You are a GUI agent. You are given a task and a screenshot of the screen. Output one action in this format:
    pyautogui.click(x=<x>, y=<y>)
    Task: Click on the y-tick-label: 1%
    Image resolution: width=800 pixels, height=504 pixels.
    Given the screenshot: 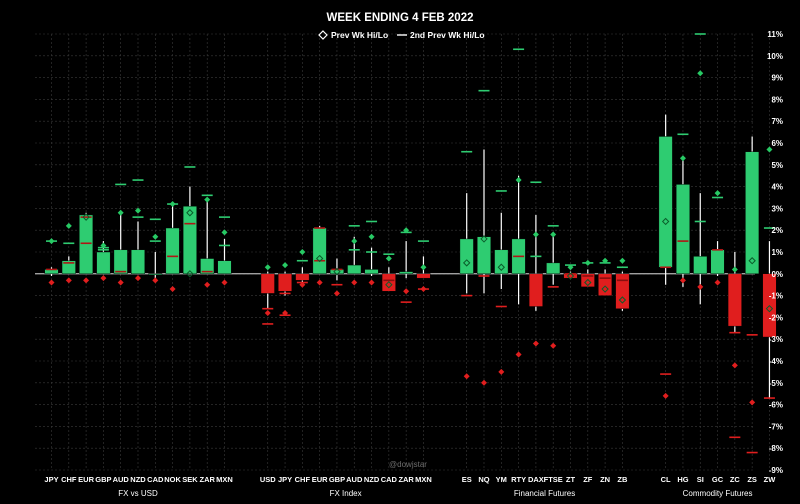 What is the action you would take?
    pyautogui.click(x=777, y=252)
    